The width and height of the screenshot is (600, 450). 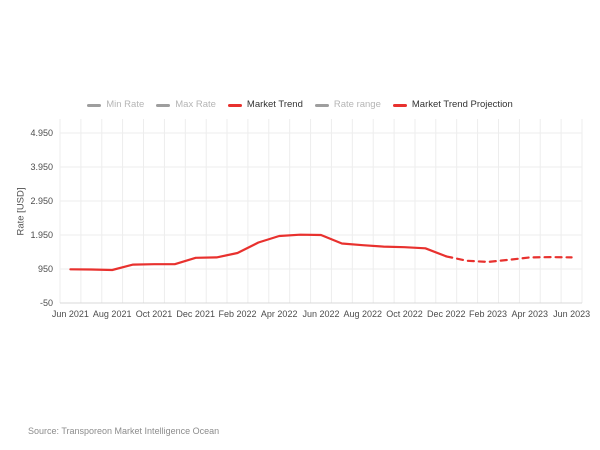 What do you see at coordinates (274, 104) in the screenshot?
I see `legend-item-label: Market Trend` at bounding box center [274, 104].